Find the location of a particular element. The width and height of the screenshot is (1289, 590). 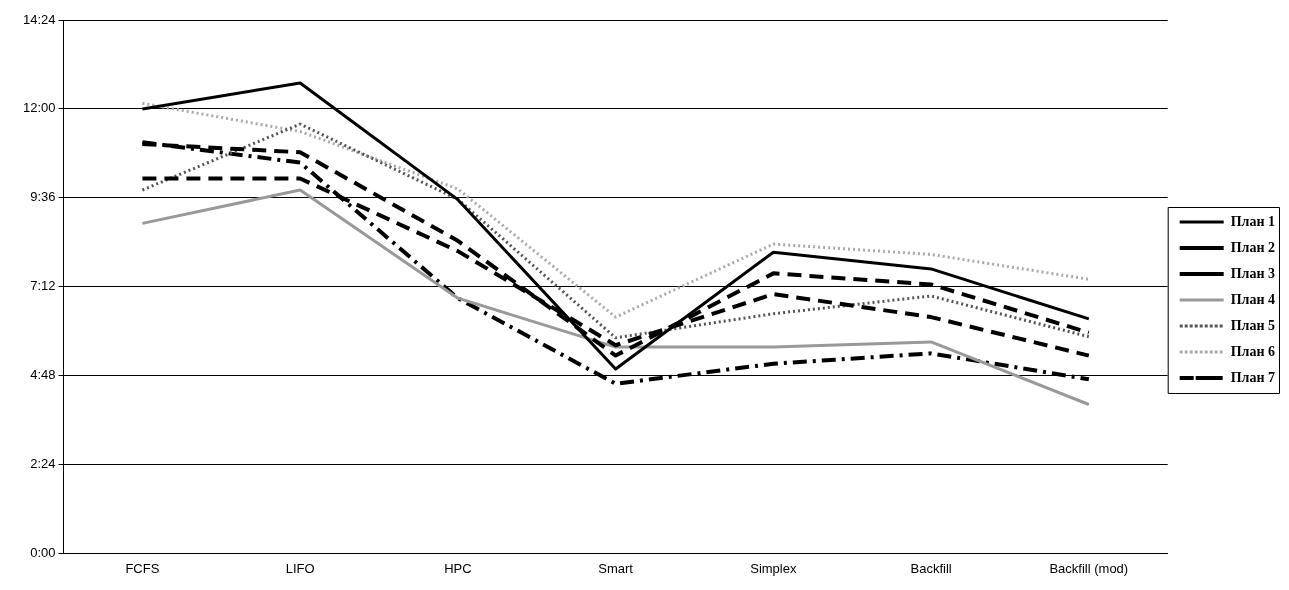

y-tick-label: 12:00 is located at coordinates (39, 108).